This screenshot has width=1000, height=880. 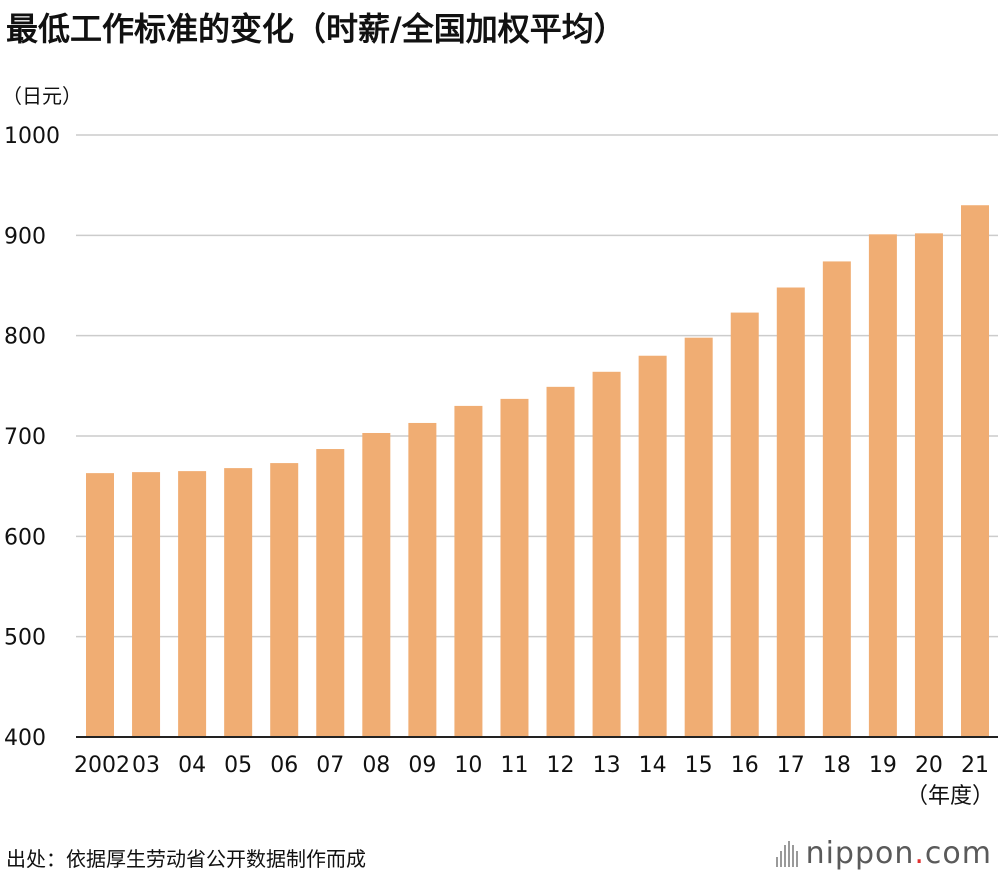 I want to click on x-tick-label: 07, so click(x=330, y=765).